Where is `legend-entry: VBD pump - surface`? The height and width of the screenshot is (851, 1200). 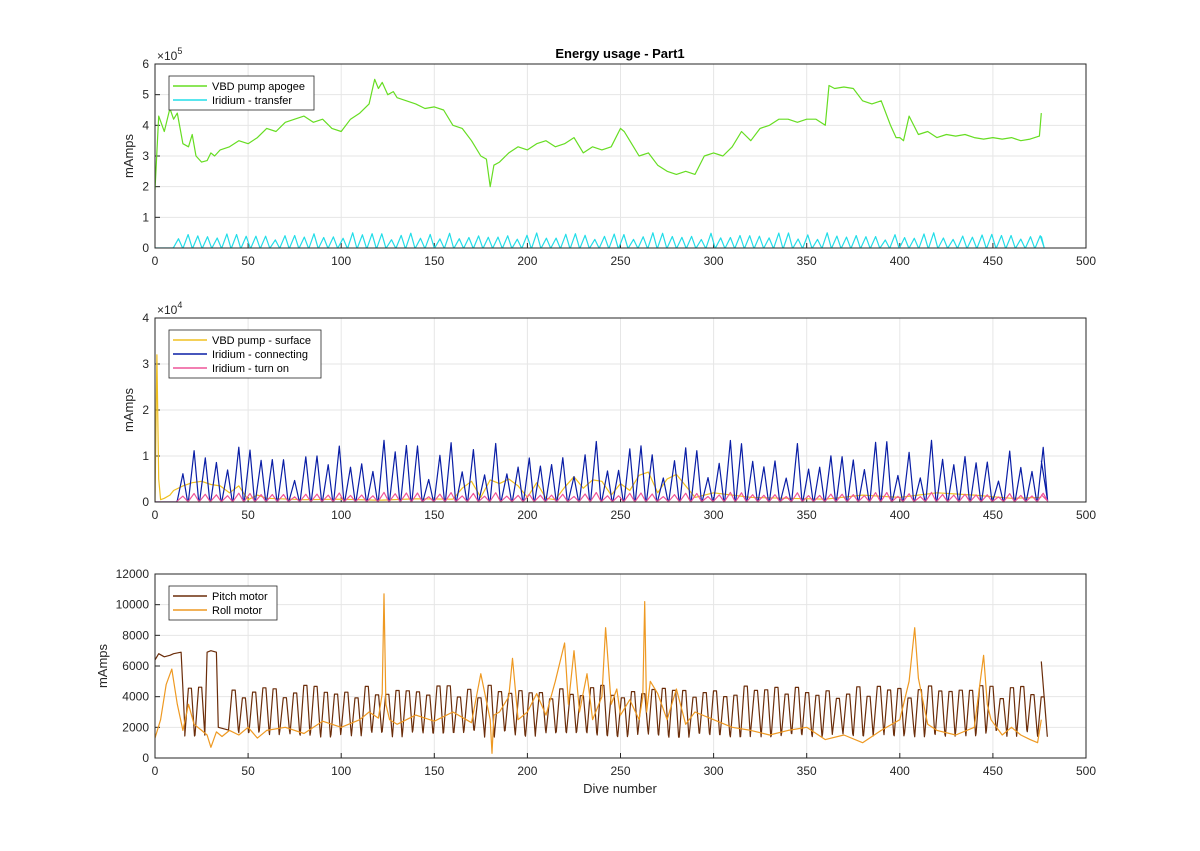 legend-entry: VBD pump - surface is located at coordinates (261, 341).